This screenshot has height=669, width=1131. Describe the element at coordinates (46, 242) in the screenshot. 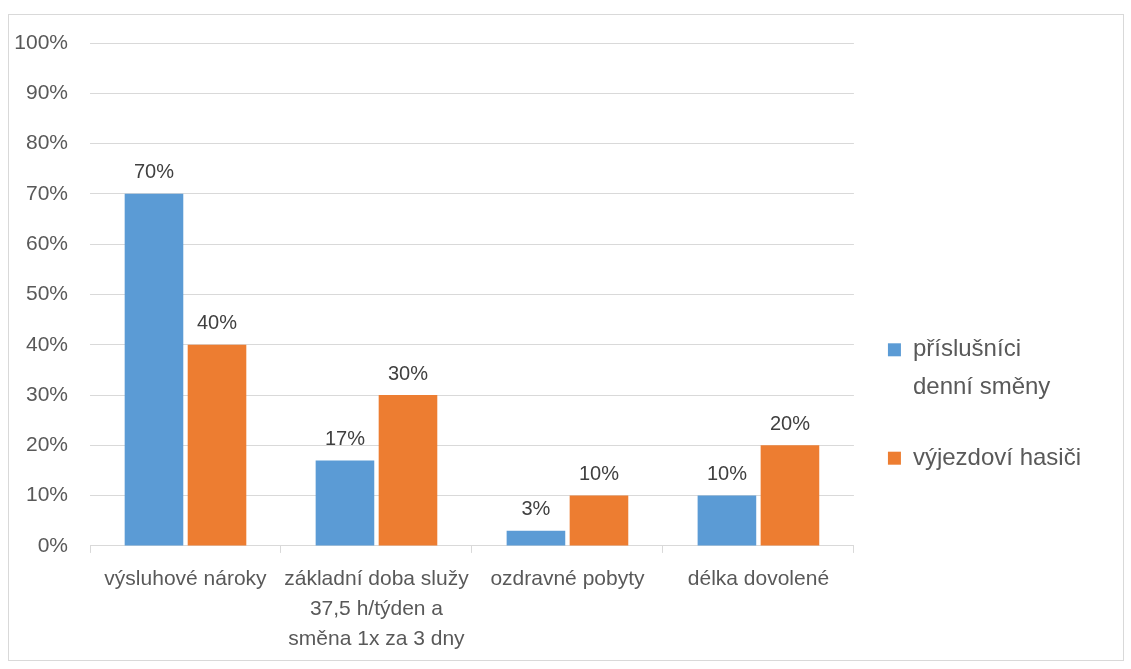

I see `y-tick-label: 60%` at that location.